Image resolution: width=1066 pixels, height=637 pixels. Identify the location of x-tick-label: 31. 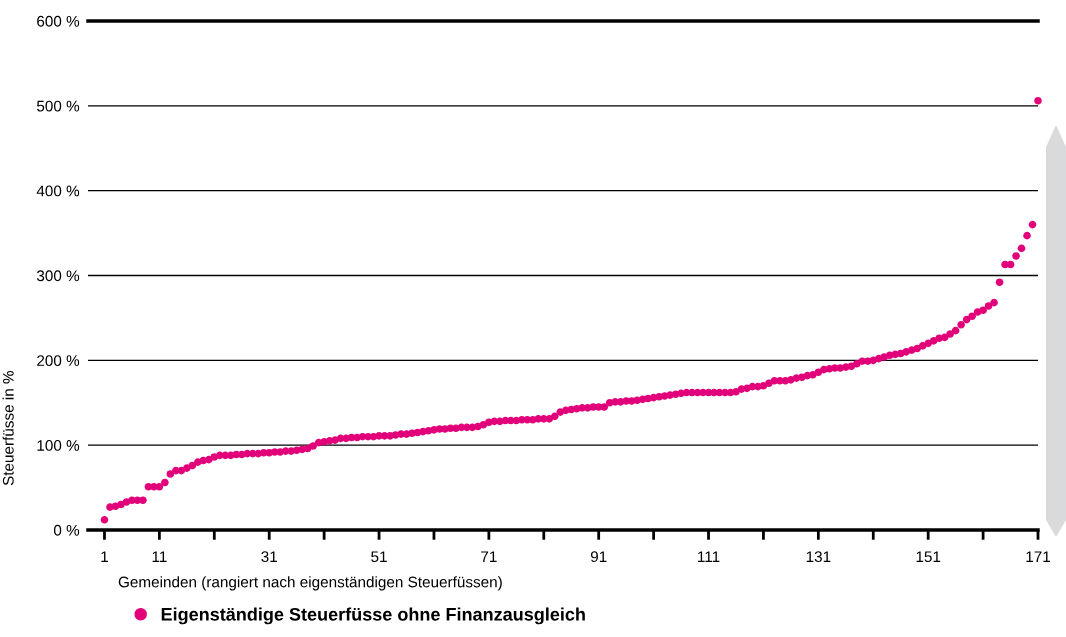
(269, 557).